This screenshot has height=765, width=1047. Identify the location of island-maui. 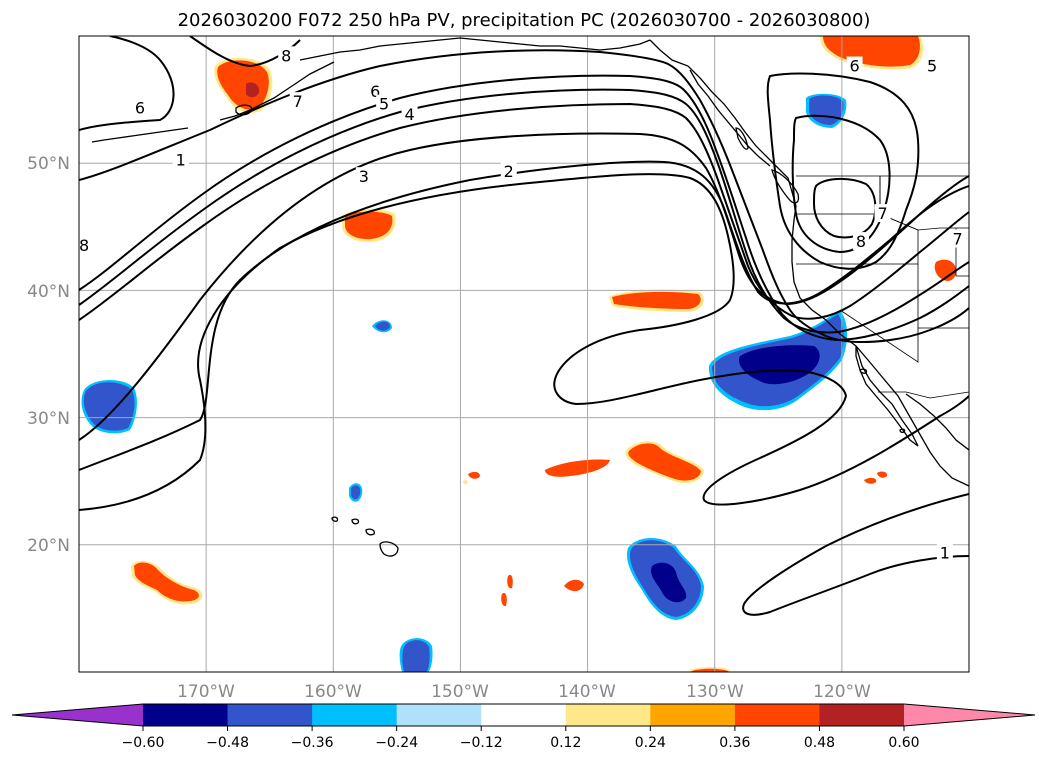
(370, 532).